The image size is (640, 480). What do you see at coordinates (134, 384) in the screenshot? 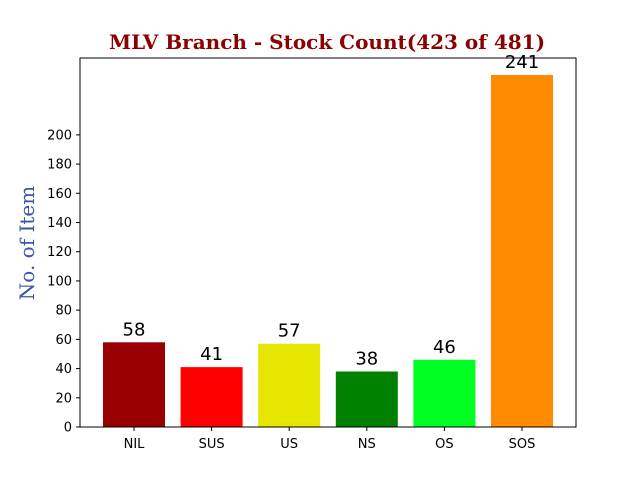
I see `bar-nil` at bounding box center [134, 384].